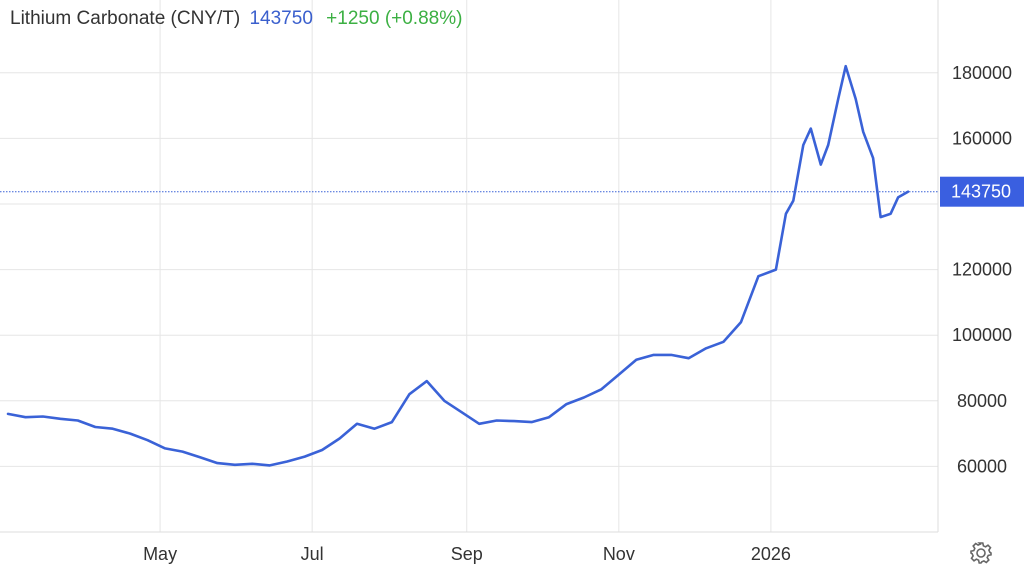 Image resolution: width=1024 pixels, height=571 pixels. What do you see at coordinates (982, 335) in the screenshot?
I see `y-tick-label: 100000` at bounding box center [982, 335].